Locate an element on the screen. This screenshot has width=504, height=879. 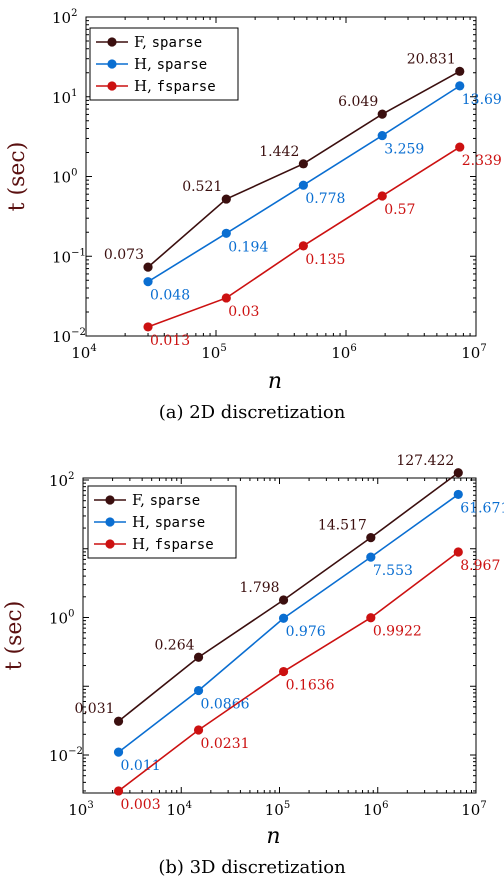
data-label: 0.264 is located at coordinates (174, 645).